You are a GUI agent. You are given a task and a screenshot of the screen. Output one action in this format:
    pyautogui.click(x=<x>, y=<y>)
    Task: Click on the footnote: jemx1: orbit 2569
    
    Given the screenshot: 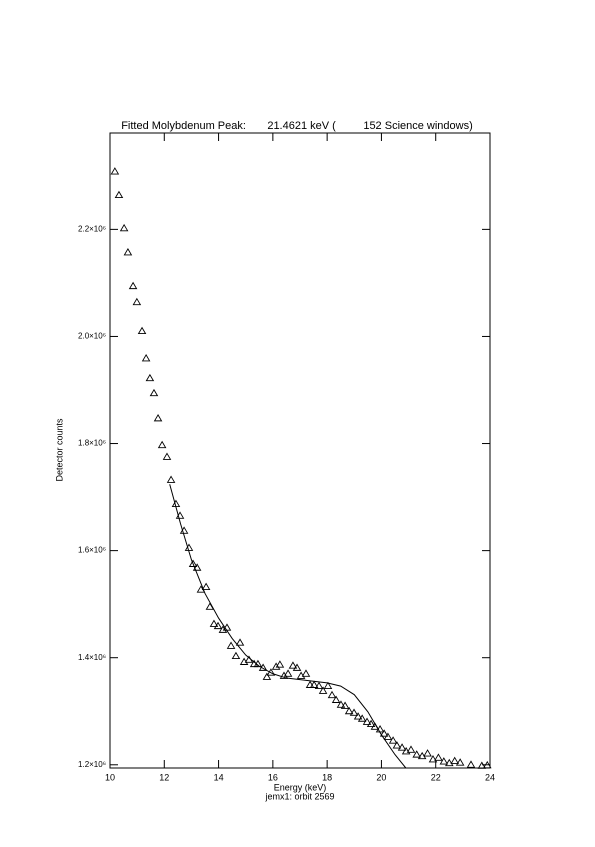 What is the action you would take?
    pyautogui.click(x=299, y=796)
    